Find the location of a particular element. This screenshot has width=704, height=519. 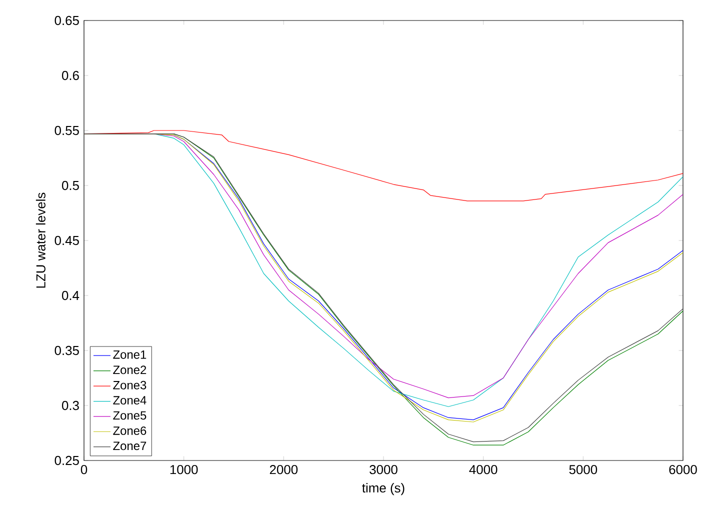

legend-label: Zone3 is located at coordinates (129, 385).